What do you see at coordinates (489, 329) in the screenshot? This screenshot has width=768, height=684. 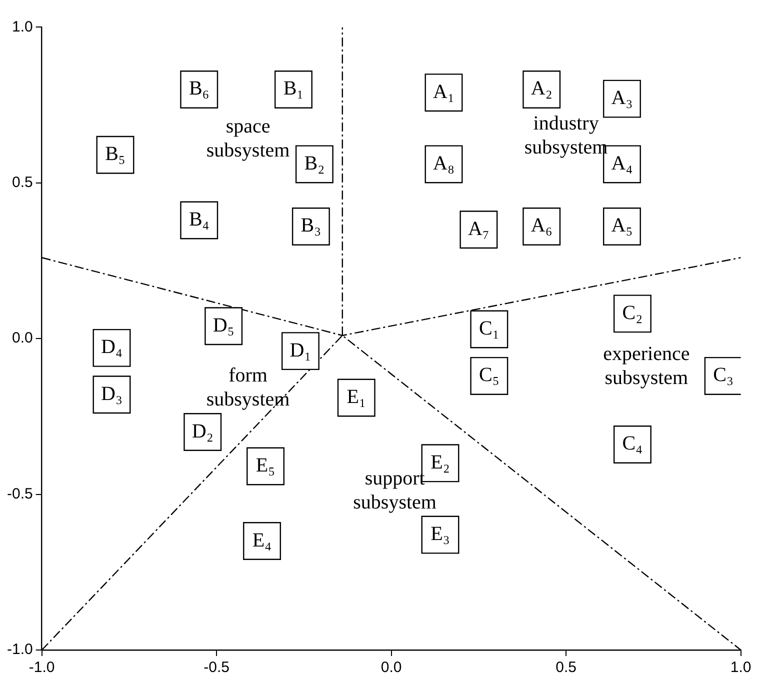 I see `data-label: C₁` at bounding box center [489, 329].